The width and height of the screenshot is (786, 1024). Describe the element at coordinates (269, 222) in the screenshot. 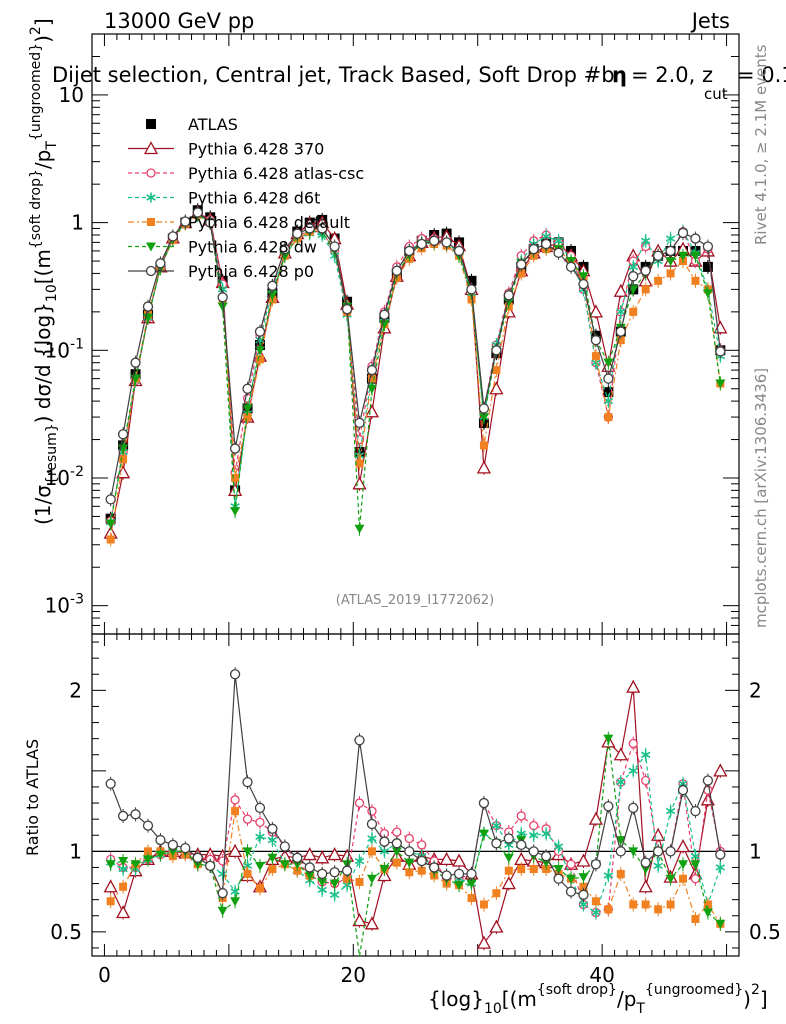

I see `legend-label: Pythia 6.428 default` at that location.